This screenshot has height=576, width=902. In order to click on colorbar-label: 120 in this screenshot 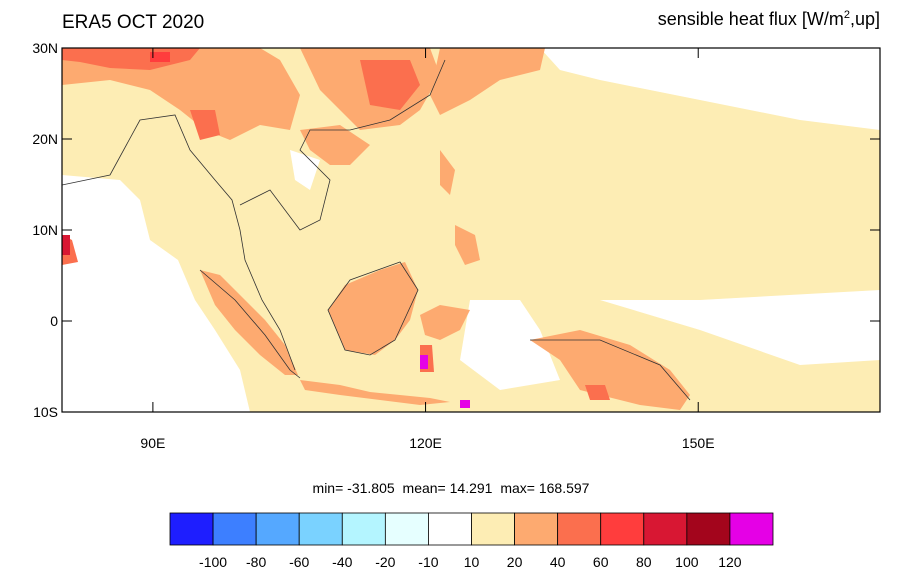, I will do `click(730, 562)`.